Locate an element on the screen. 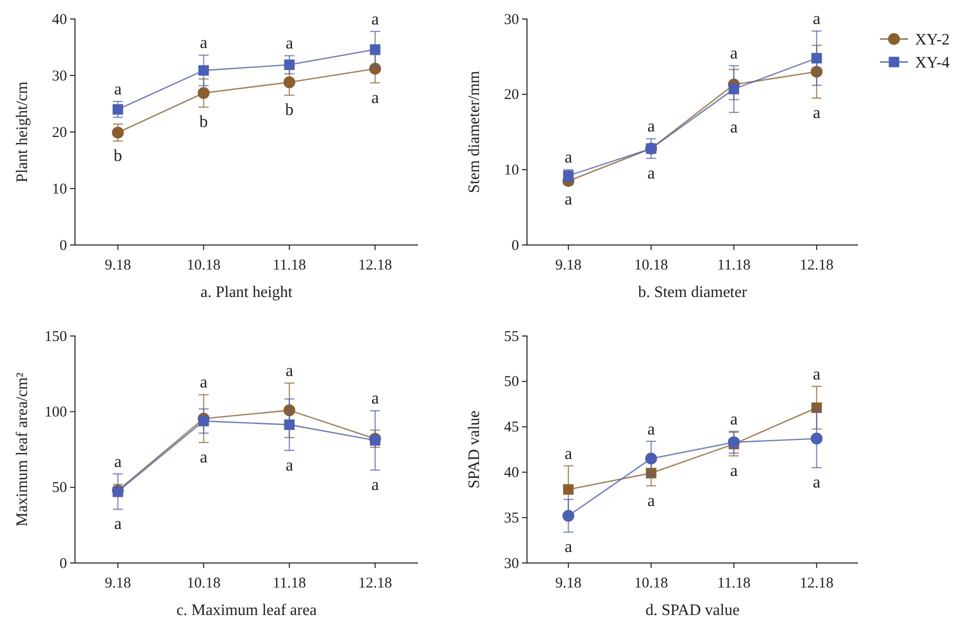 The image size is (958, 619). y-tick-label: 35 is located at coordinates (511, 518).